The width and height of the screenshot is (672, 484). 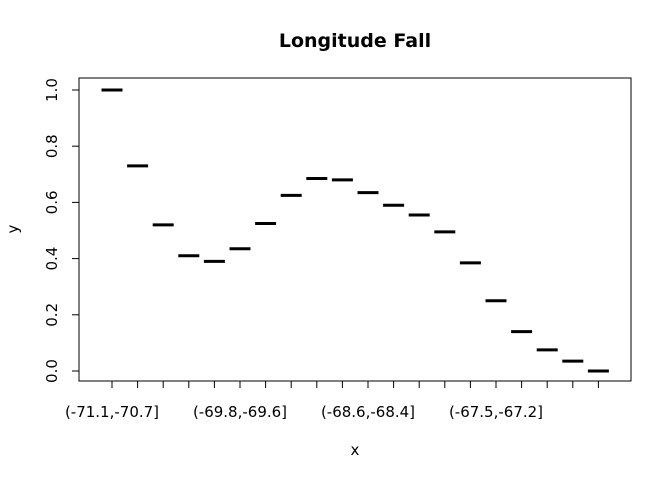 I want to click on y-tick-label: 0.0, so click(x=52, y=371).